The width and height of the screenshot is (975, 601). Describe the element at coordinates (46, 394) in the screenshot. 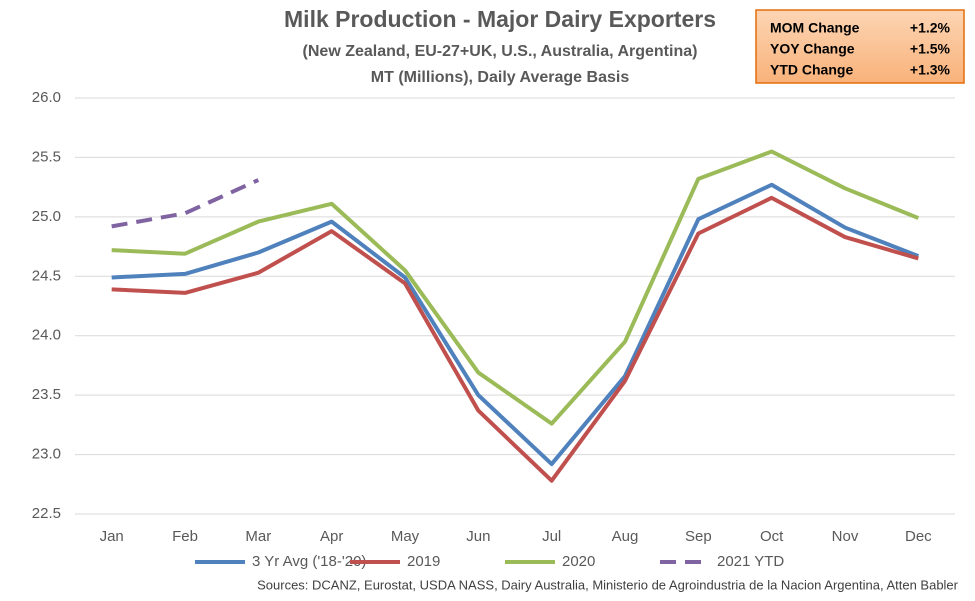

I see `y-tick-label: 23.5` at that location.